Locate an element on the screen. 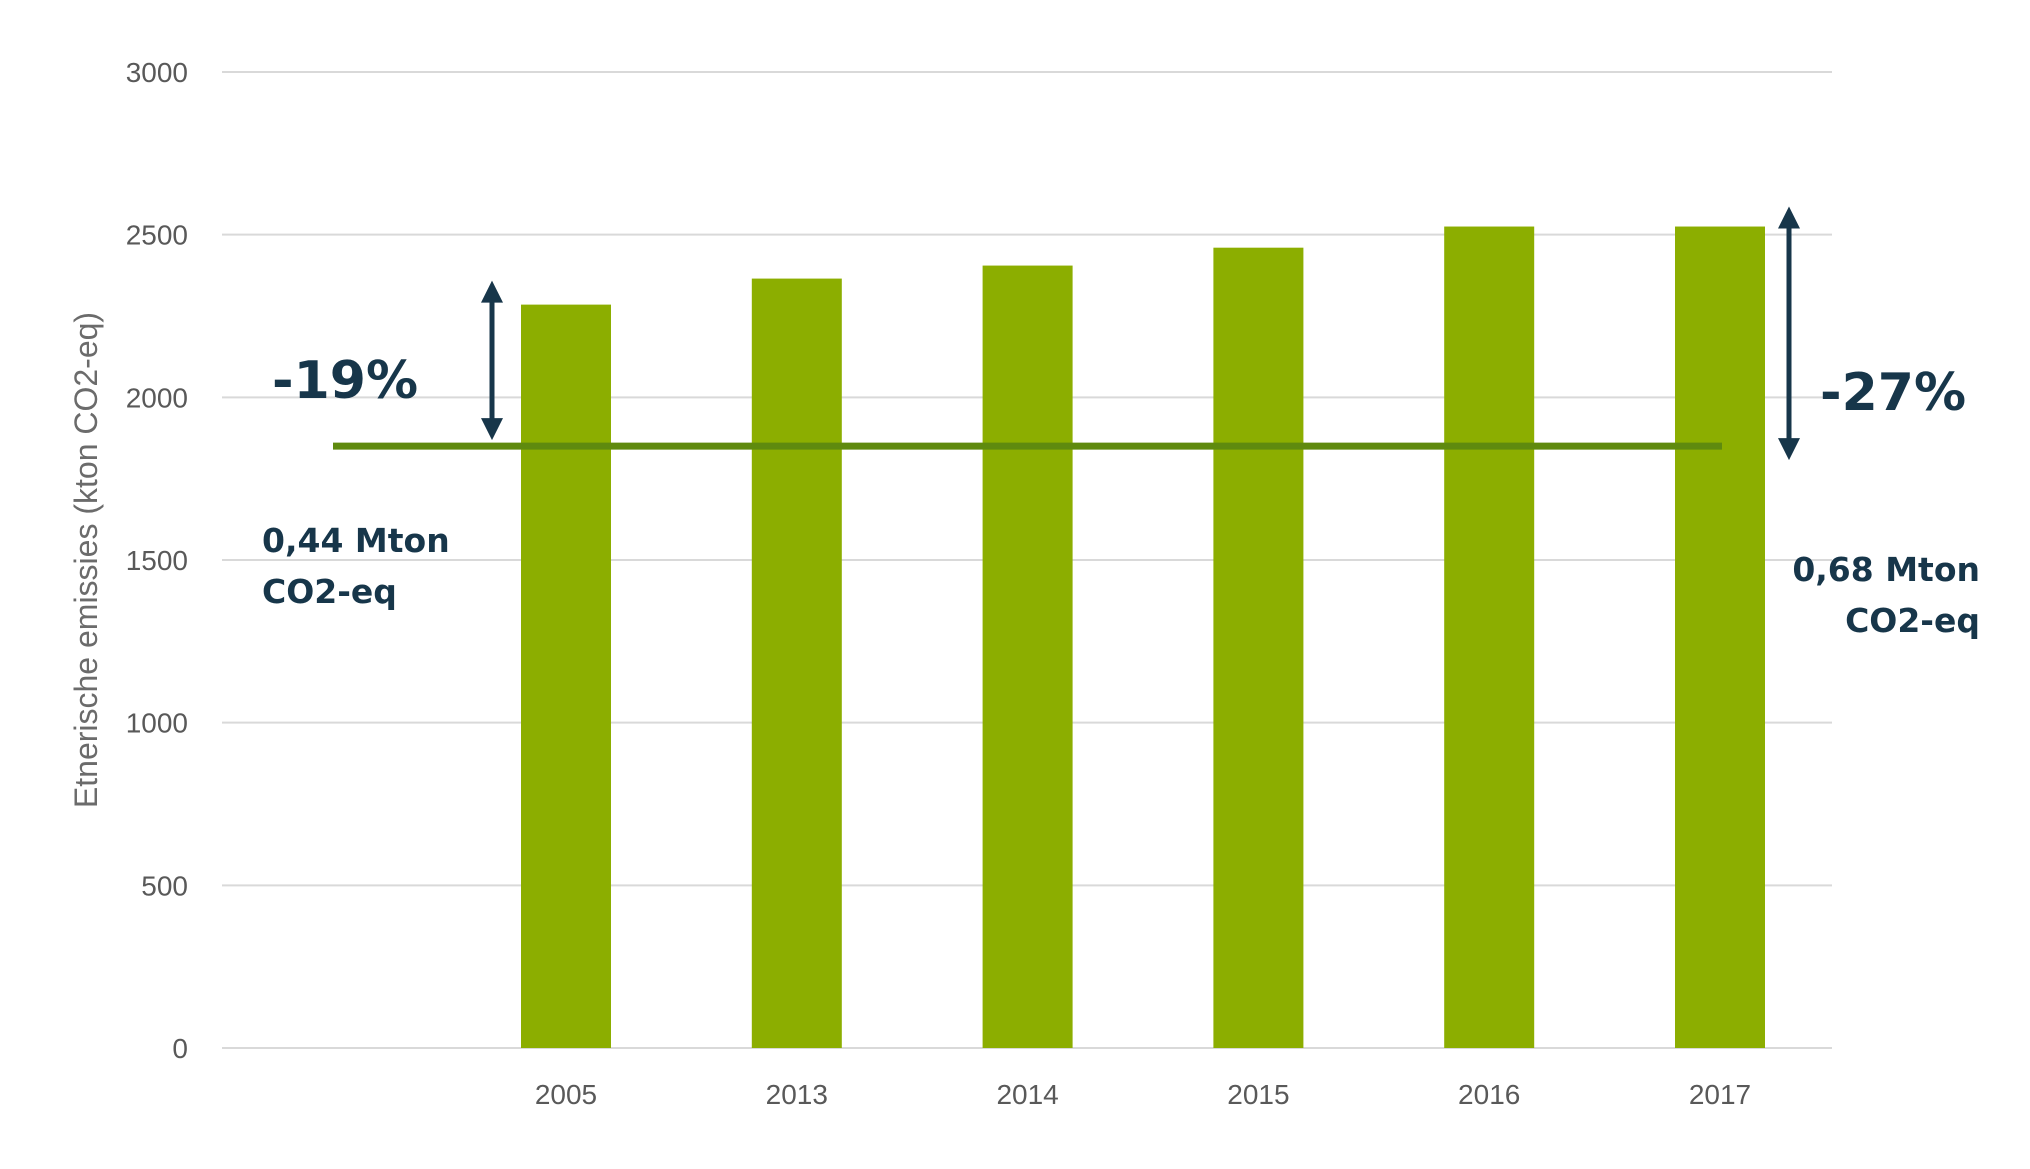  y-axis-title: Etnerische emissies (kton CO2-eq) is located at coordinates (86, 560).